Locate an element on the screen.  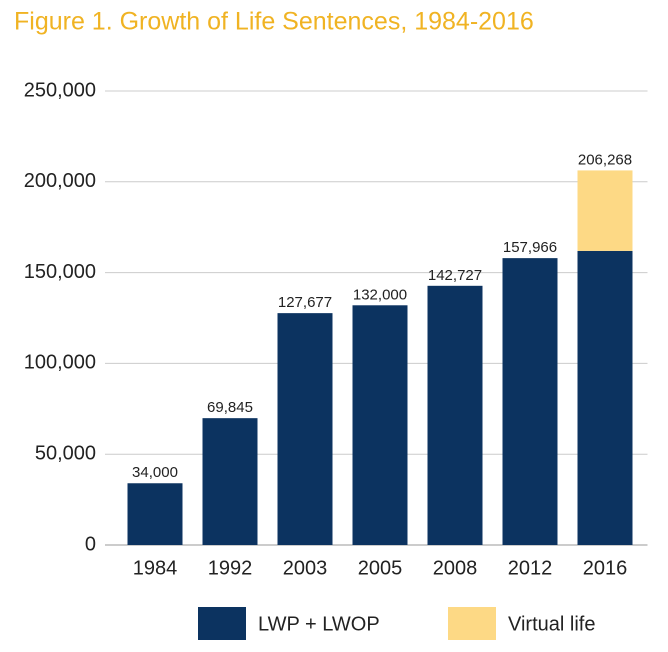
x-tick-label: 1992 is located at coordinates (230, 568).